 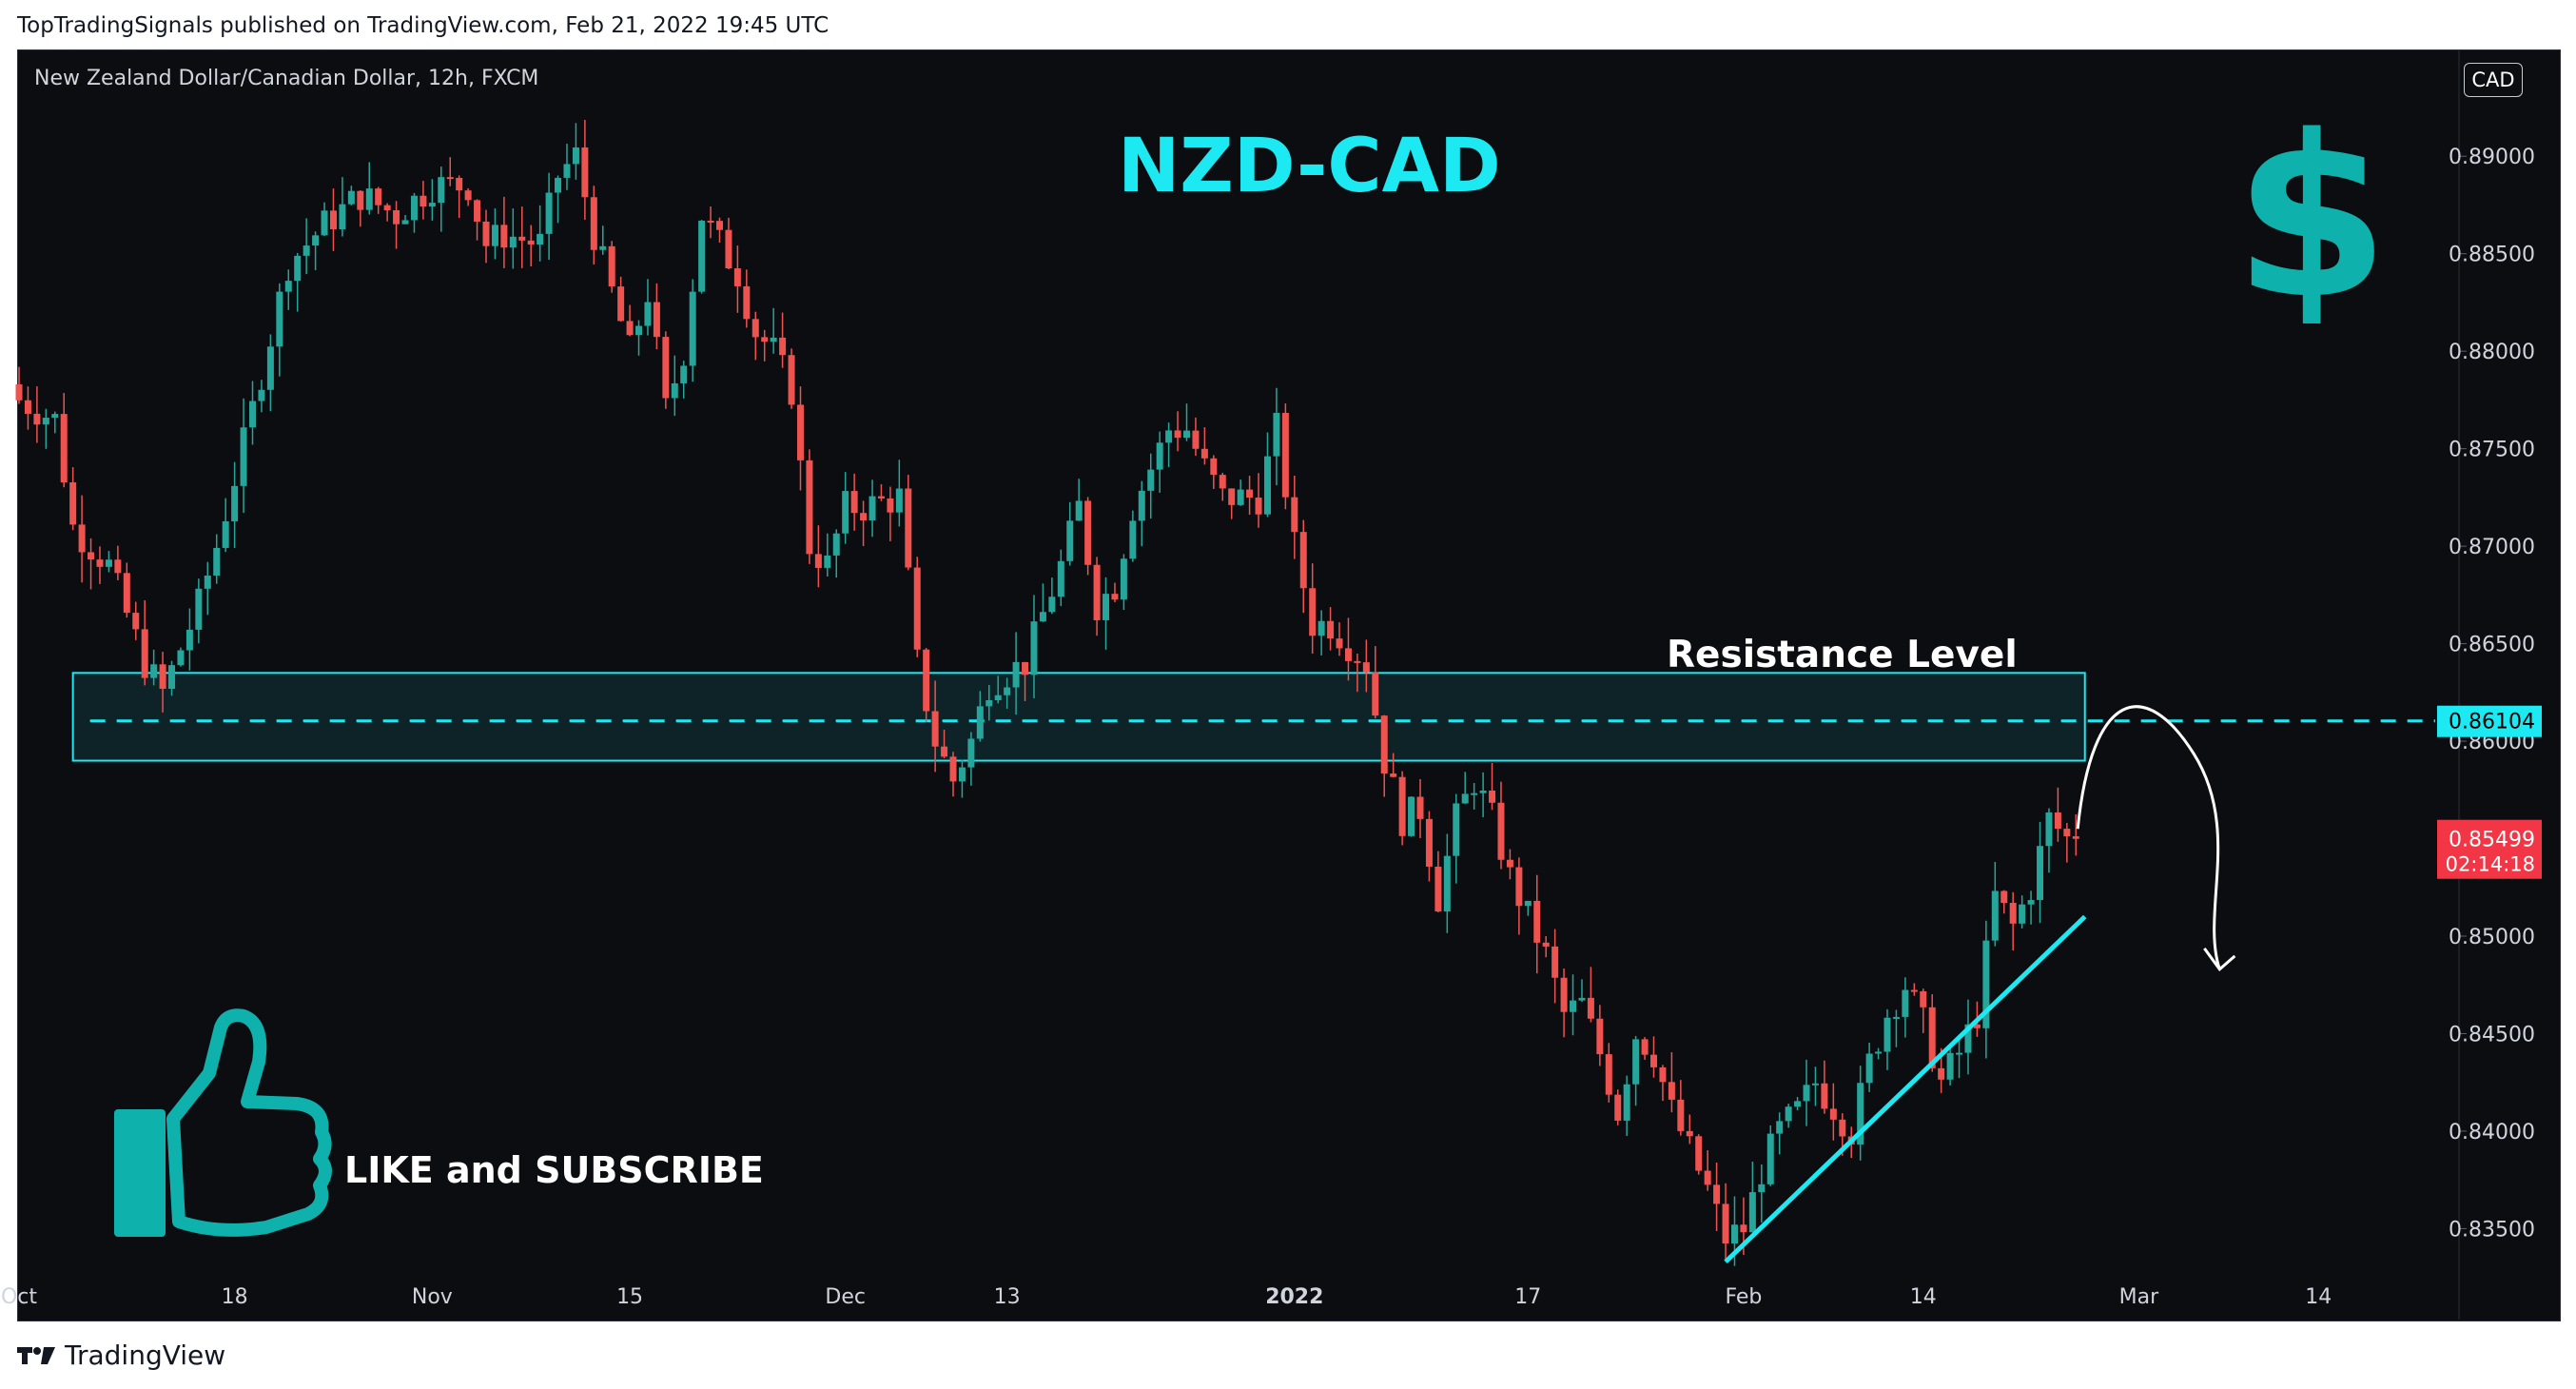 I want to click on y-tick-label: 0.83500, so click(x=2492, y=1230).